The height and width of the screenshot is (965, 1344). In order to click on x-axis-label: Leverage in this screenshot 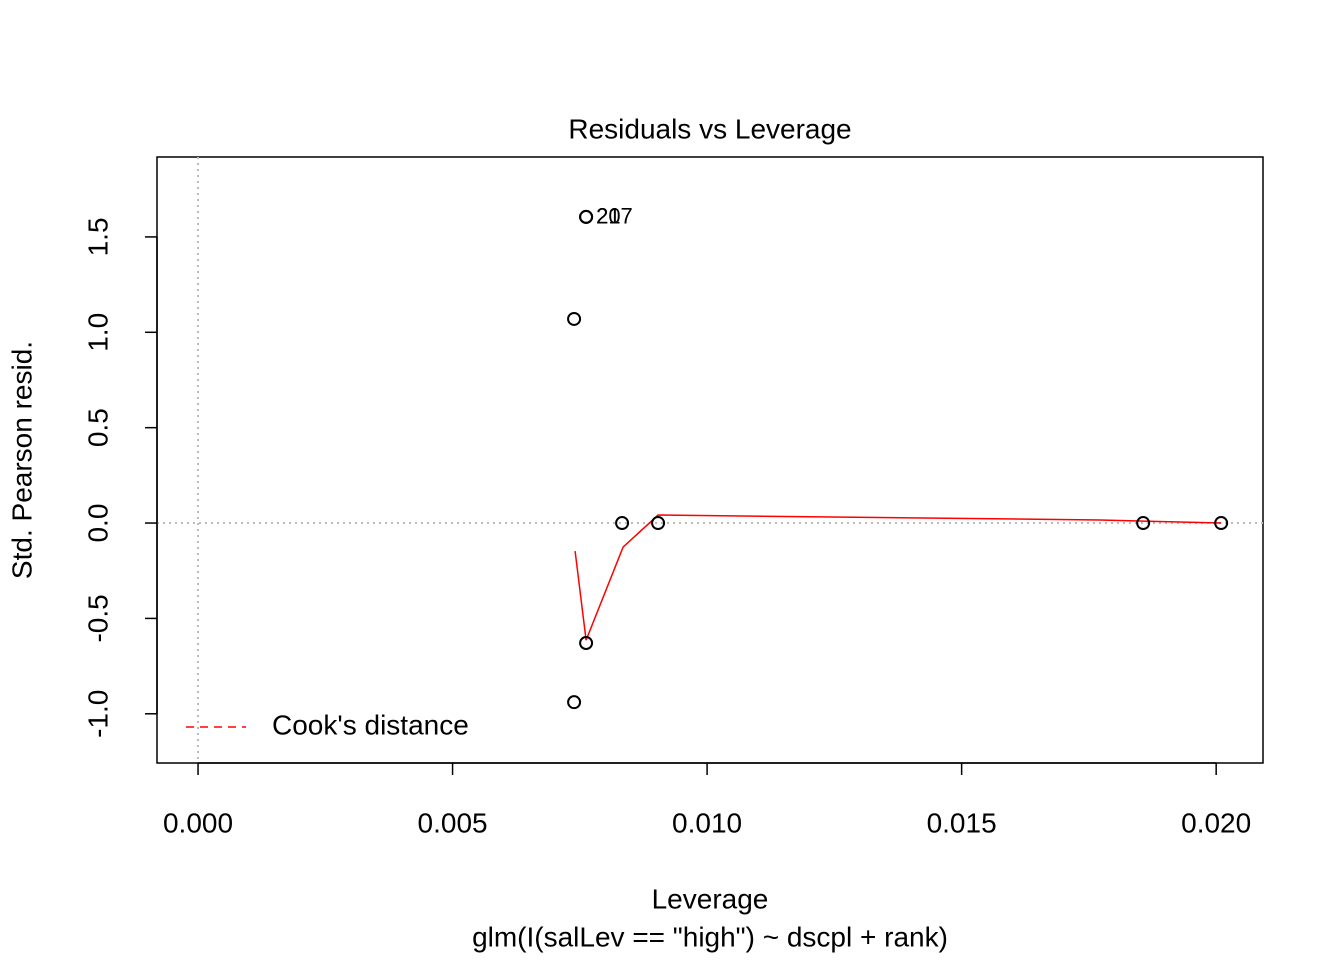, I will do `click(710, 898)`.